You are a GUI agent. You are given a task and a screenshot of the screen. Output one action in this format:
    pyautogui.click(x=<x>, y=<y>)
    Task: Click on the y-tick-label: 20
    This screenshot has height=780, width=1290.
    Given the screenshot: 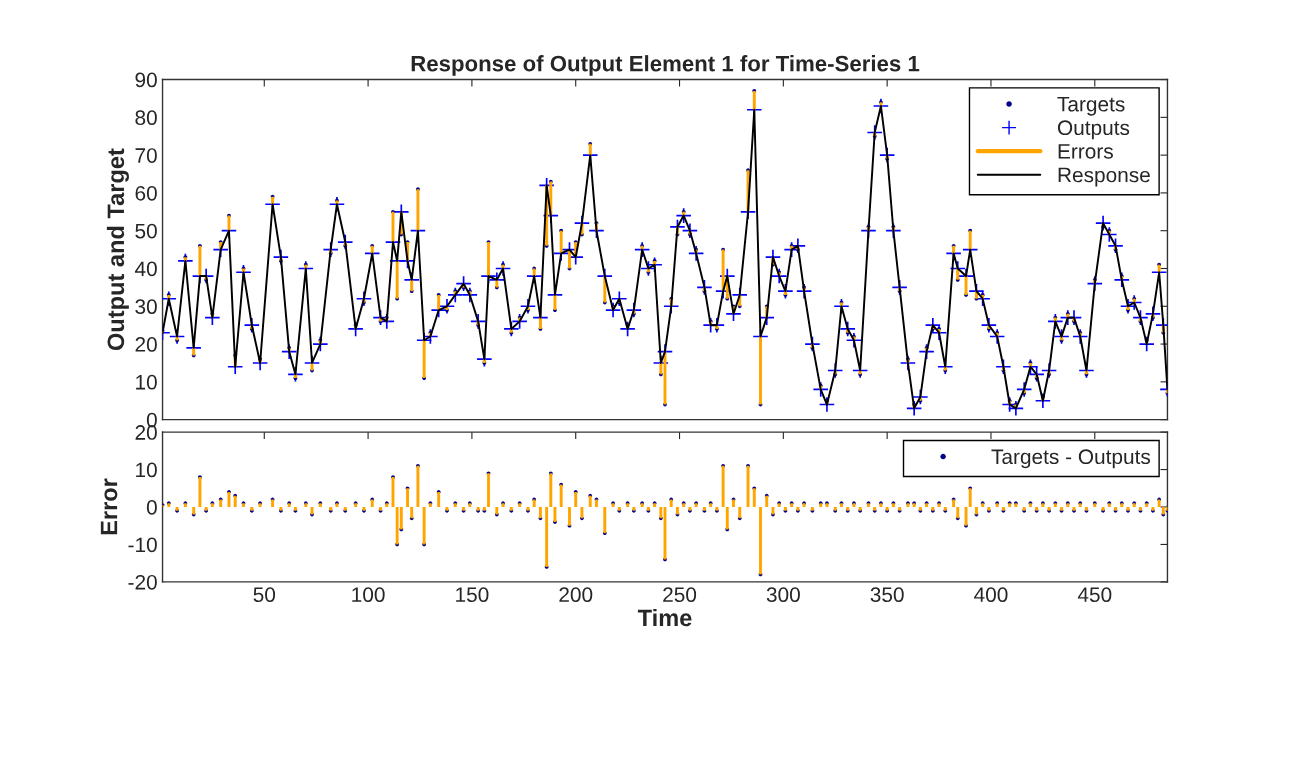 What is the action you would take?
    pyautogui.click(x=146, y=344)
    